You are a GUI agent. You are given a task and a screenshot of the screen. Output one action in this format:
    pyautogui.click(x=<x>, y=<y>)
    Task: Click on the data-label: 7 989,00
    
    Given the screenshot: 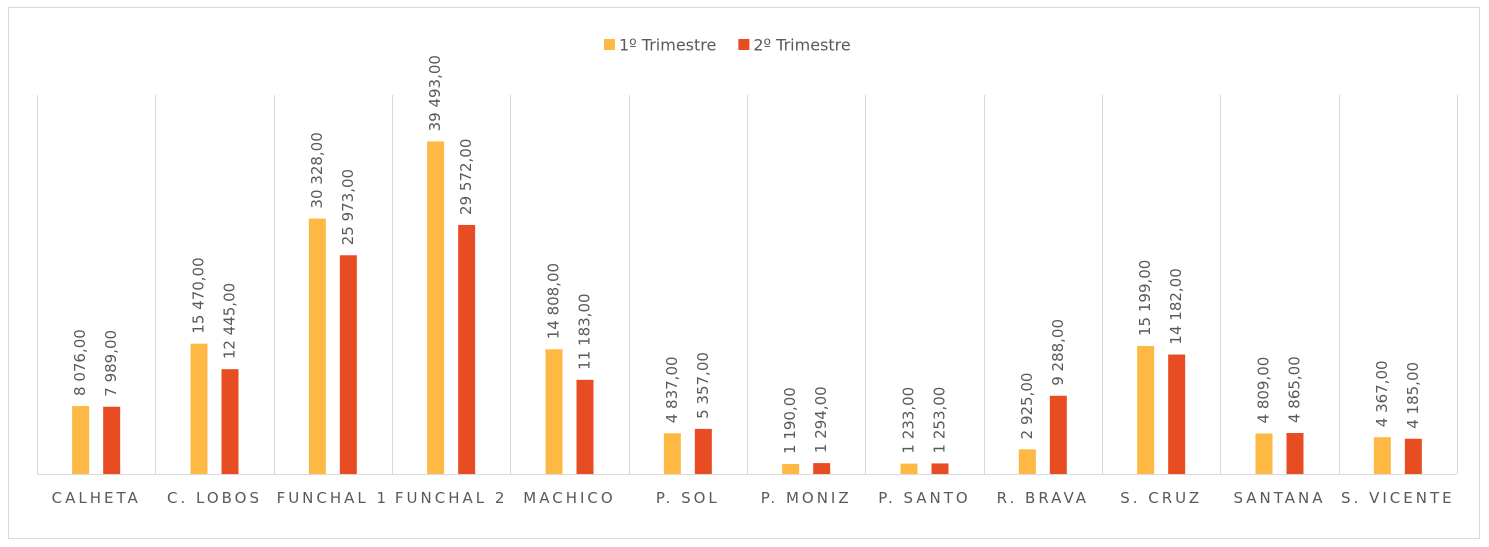 What is the action you would take?
    pyautogui.click(x=111, y=363)
    